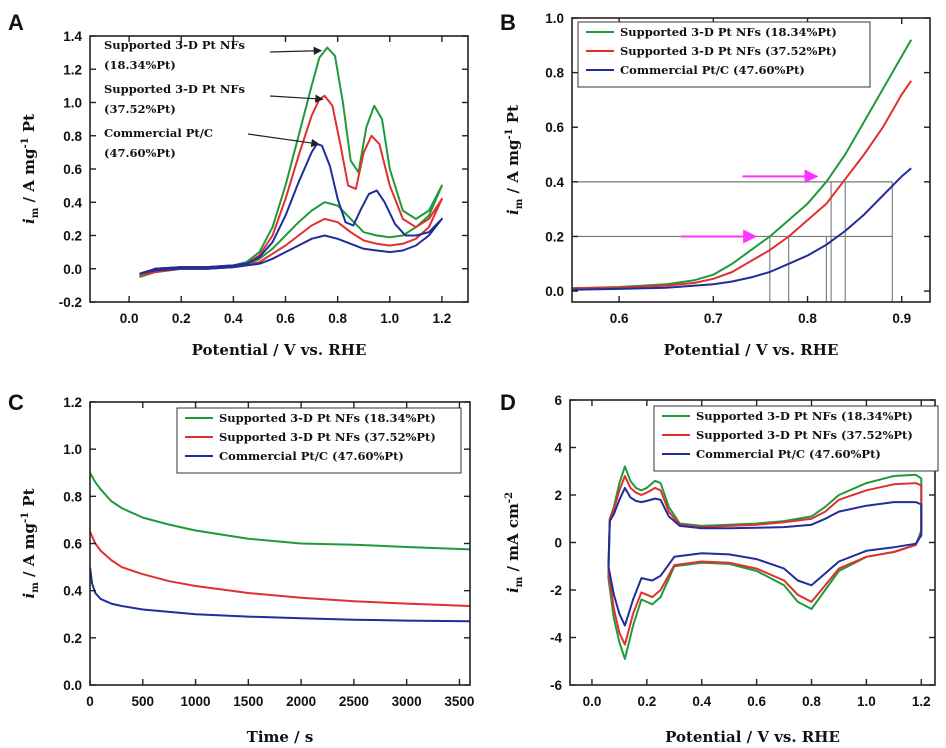 This screenshot has height=748, width=946. Describe the element at coordinates (554, 236) in the screenshot. I see `panel-b-ytick-label-1: 0.2` at that location.